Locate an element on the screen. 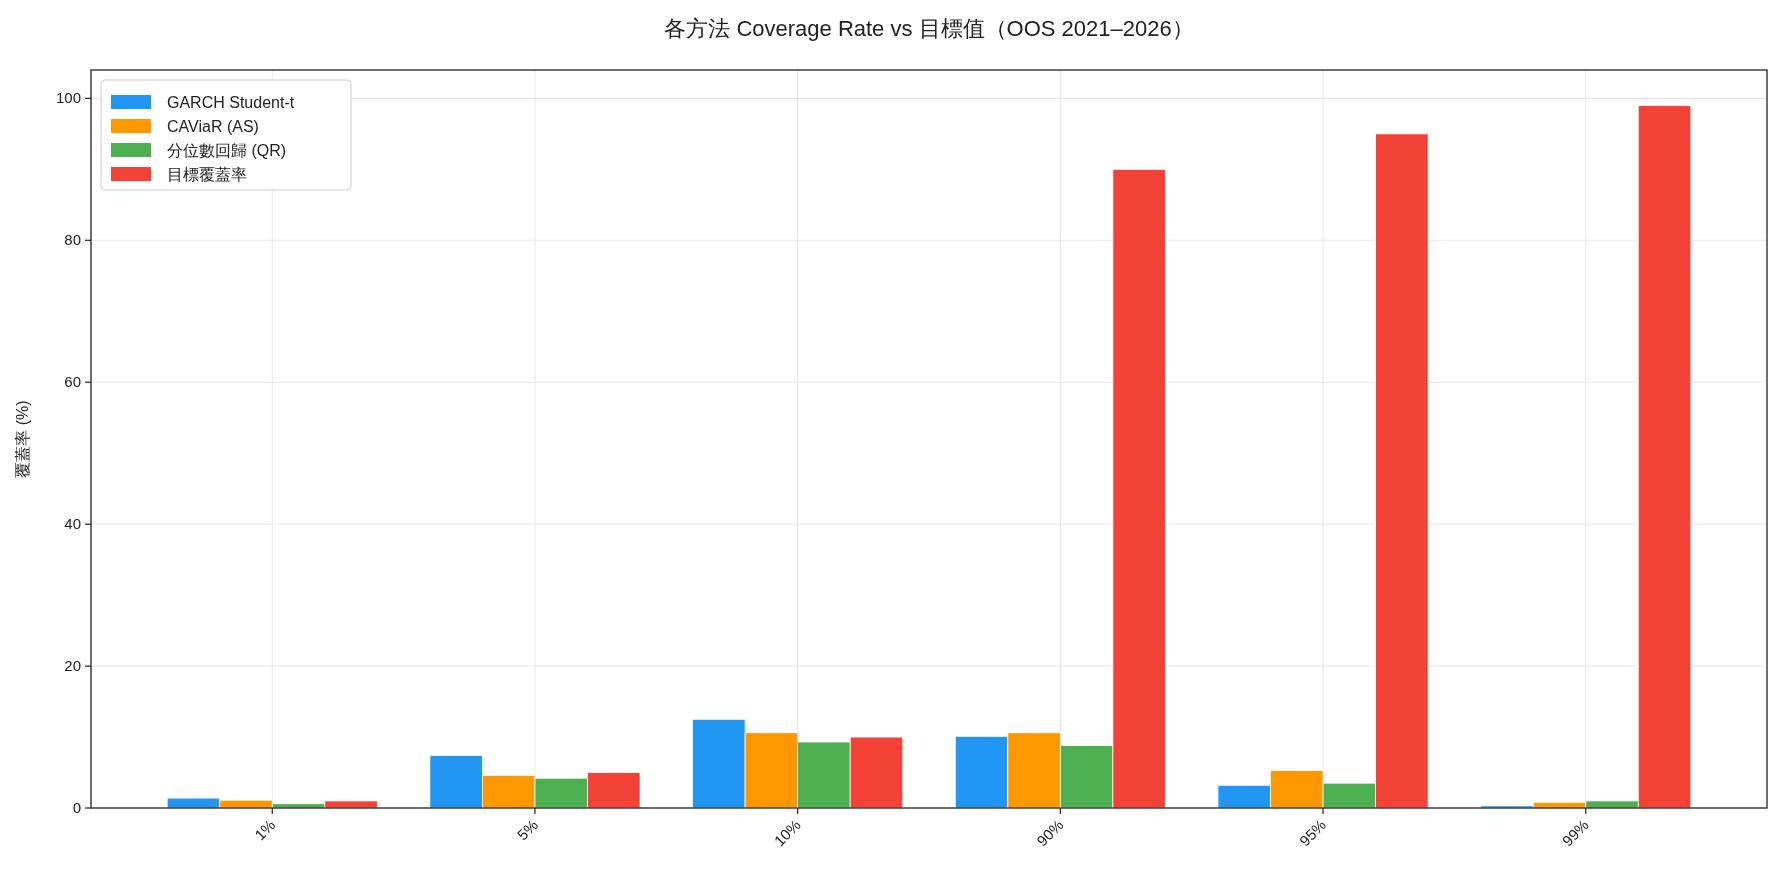 The width and height of the screenshot is (1782, 883). x-tick-label: 5% is located at coordinates (527, 830).